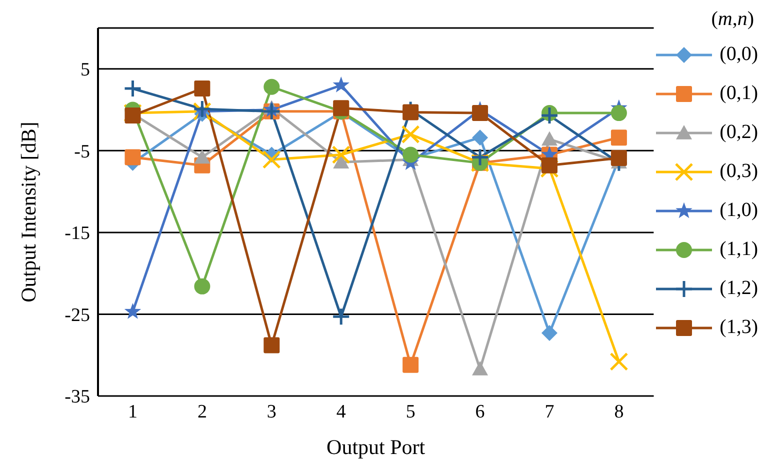  I want to click on x-tick-label: 8, so click(619, 411).